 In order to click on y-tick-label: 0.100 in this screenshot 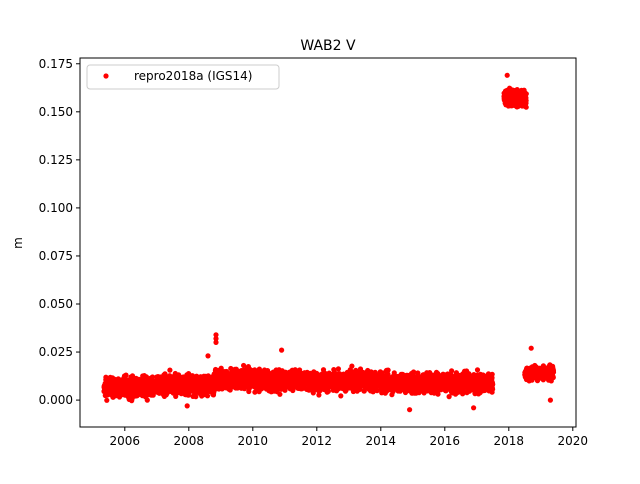, I will do `click(56, 208)`.